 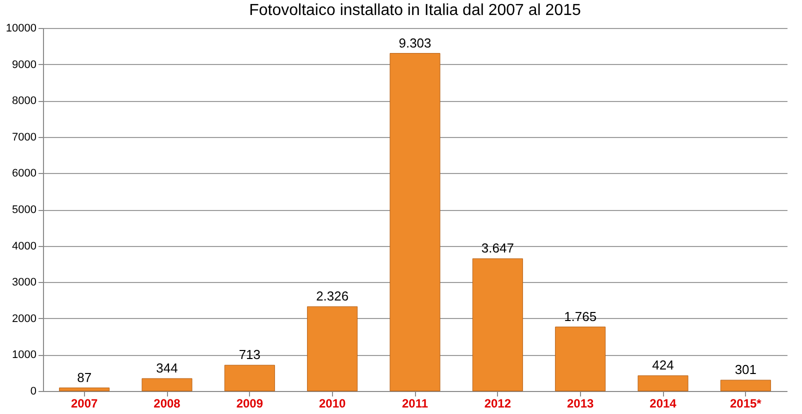 I want to click on y-tick-label: 7000, so click(x=24, y=137).